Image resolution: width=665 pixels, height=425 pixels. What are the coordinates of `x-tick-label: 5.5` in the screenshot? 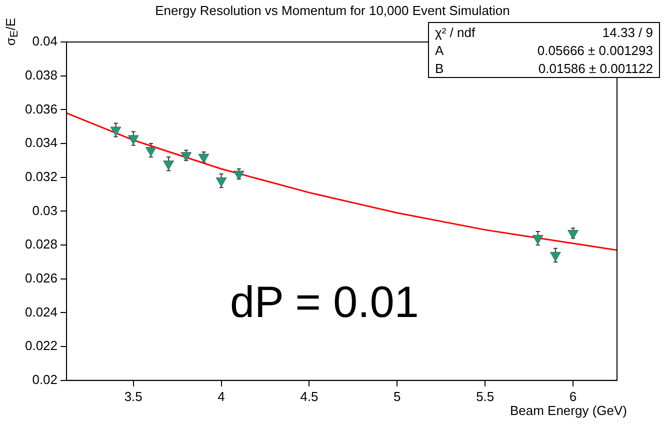 It's located at (485, 396).